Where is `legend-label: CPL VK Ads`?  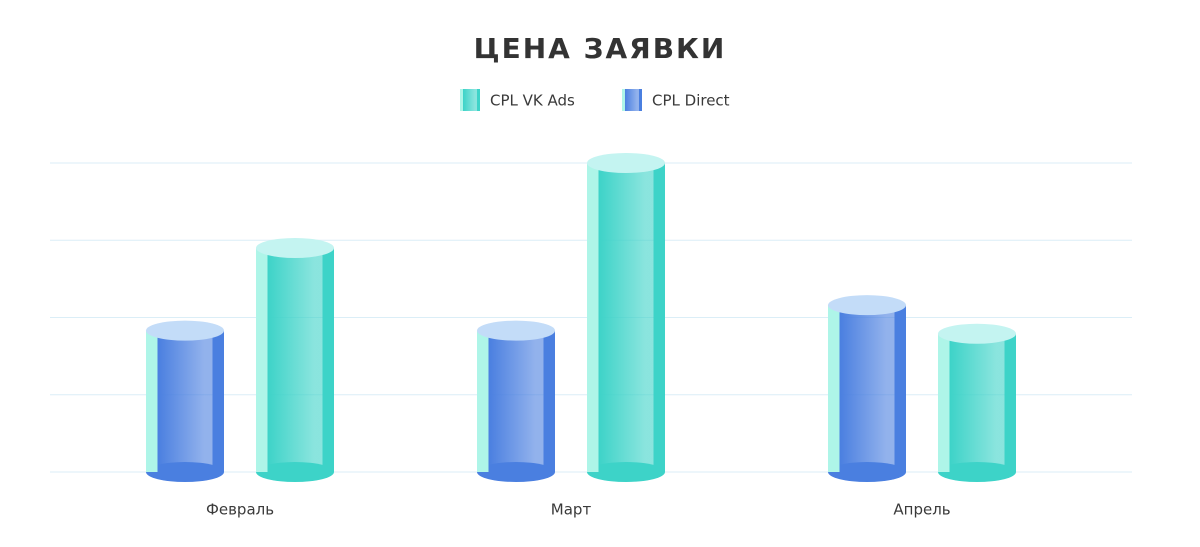
legend-label: CPL VK Ads is located at coordinates (532, 101).